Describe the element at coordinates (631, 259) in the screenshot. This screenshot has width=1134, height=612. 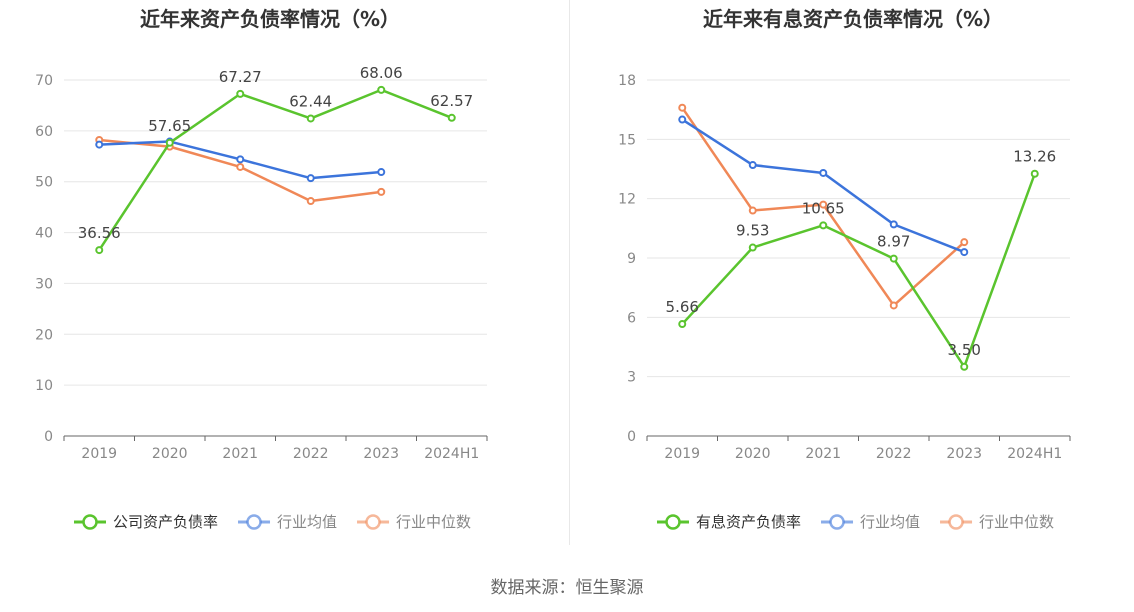
I see `y-tick-label: 9` at that location.